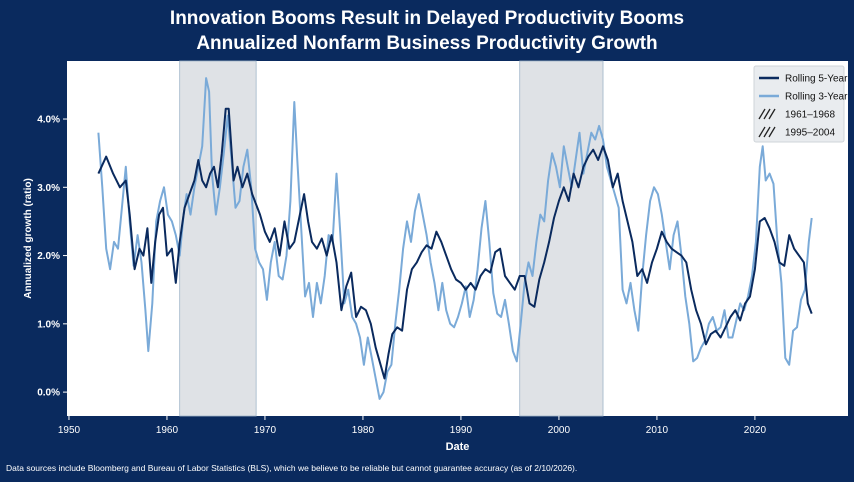  Describe the element at coordinates (657, 430) in the screenshot. I see `x-tick-label: 2010` at that location.